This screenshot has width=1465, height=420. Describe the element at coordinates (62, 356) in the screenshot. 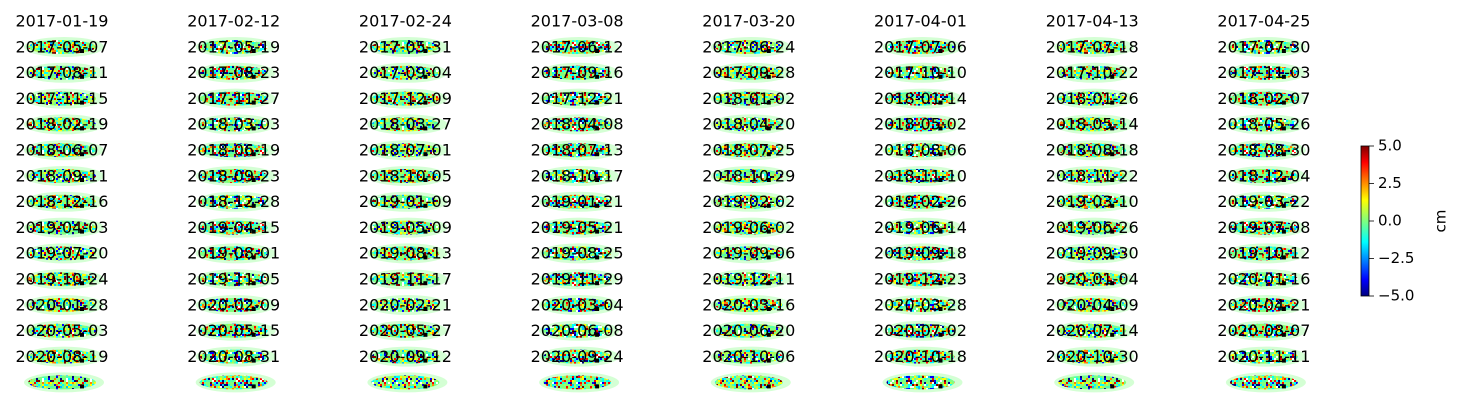

I see `panel-title: 2020-08-19` at that location.